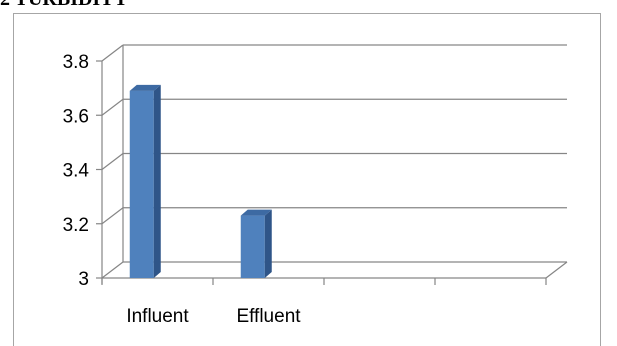 The height and width of the screenshot is (346, 617). I want to click on floor-right-edge, so click(556, 270).